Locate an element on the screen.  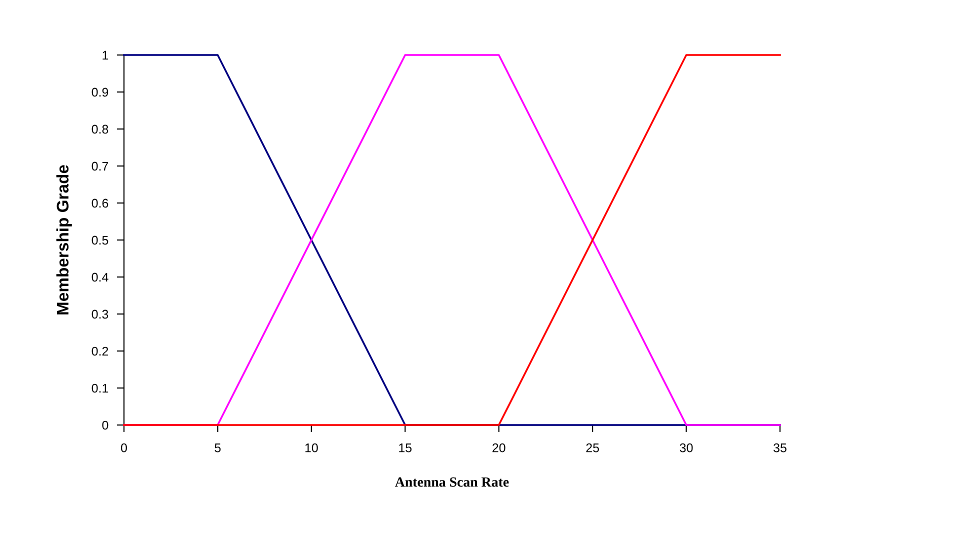
y-tick-label: 0 is located at coordinates (105, 425).